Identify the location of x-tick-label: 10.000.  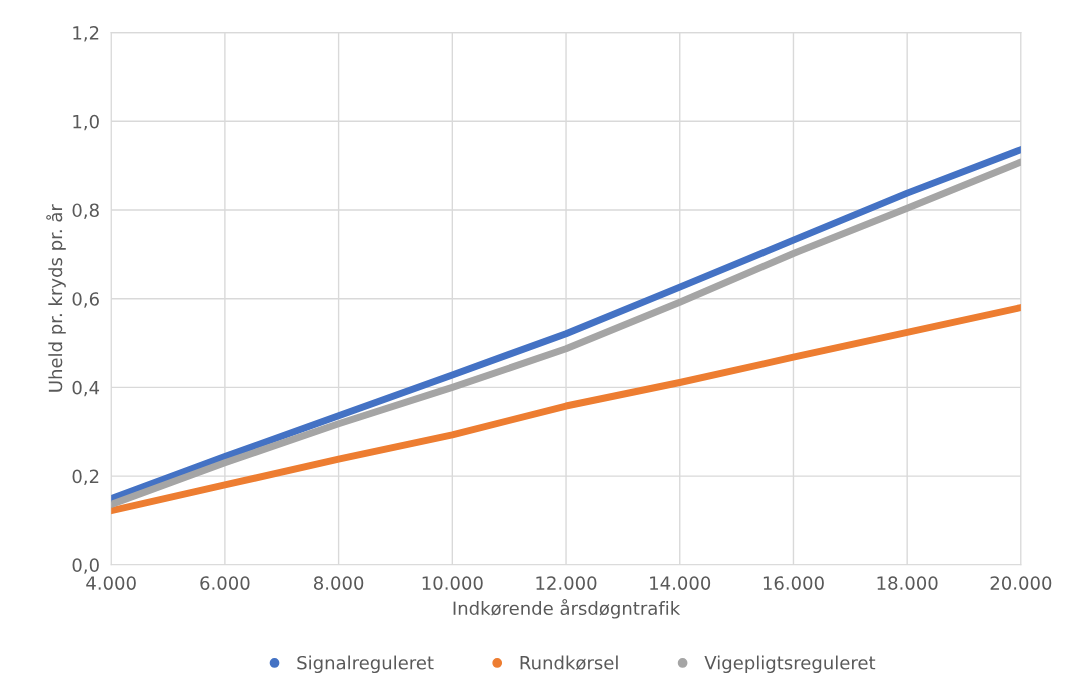
(452, 583).